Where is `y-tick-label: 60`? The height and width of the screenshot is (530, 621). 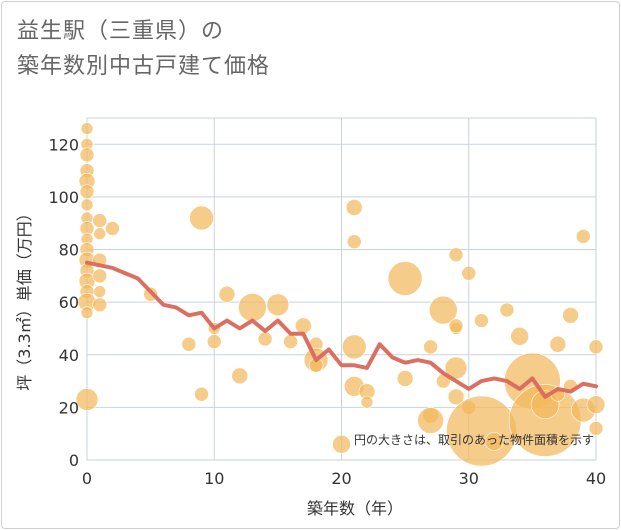 y-tick-label: 60 is located at coordinates (69, 302).